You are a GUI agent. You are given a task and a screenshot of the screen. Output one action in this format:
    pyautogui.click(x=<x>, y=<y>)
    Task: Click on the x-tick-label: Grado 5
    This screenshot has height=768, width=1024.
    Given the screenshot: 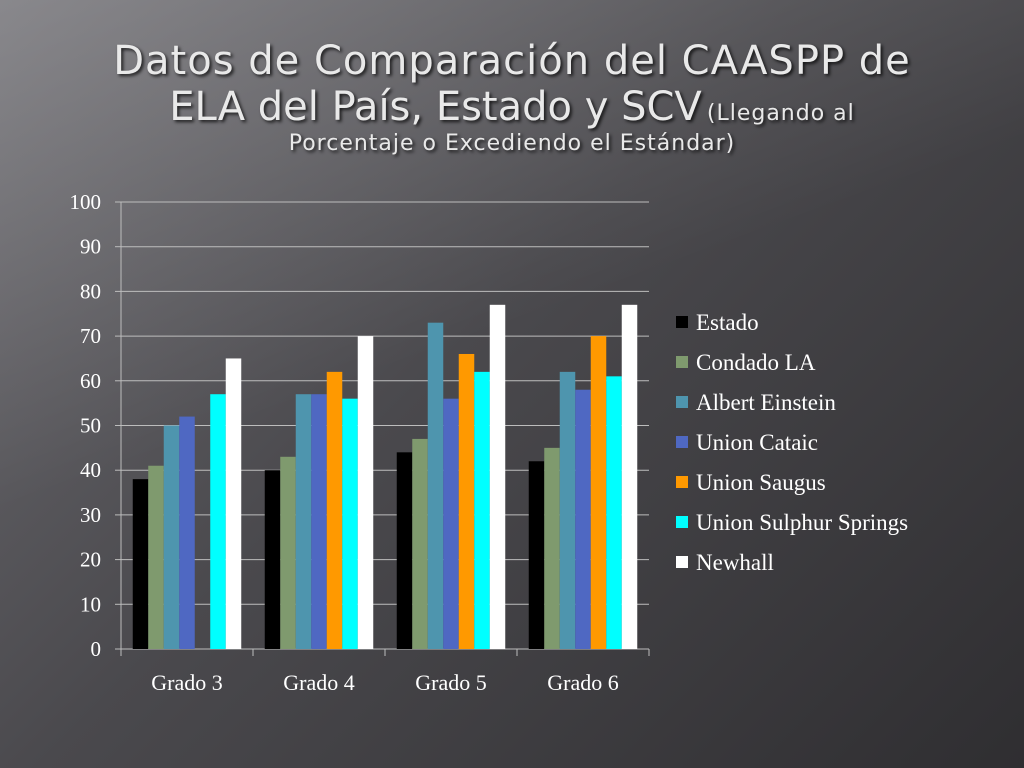 What is the action you would take?
    pyautogui.click(x=450, y=682)
    